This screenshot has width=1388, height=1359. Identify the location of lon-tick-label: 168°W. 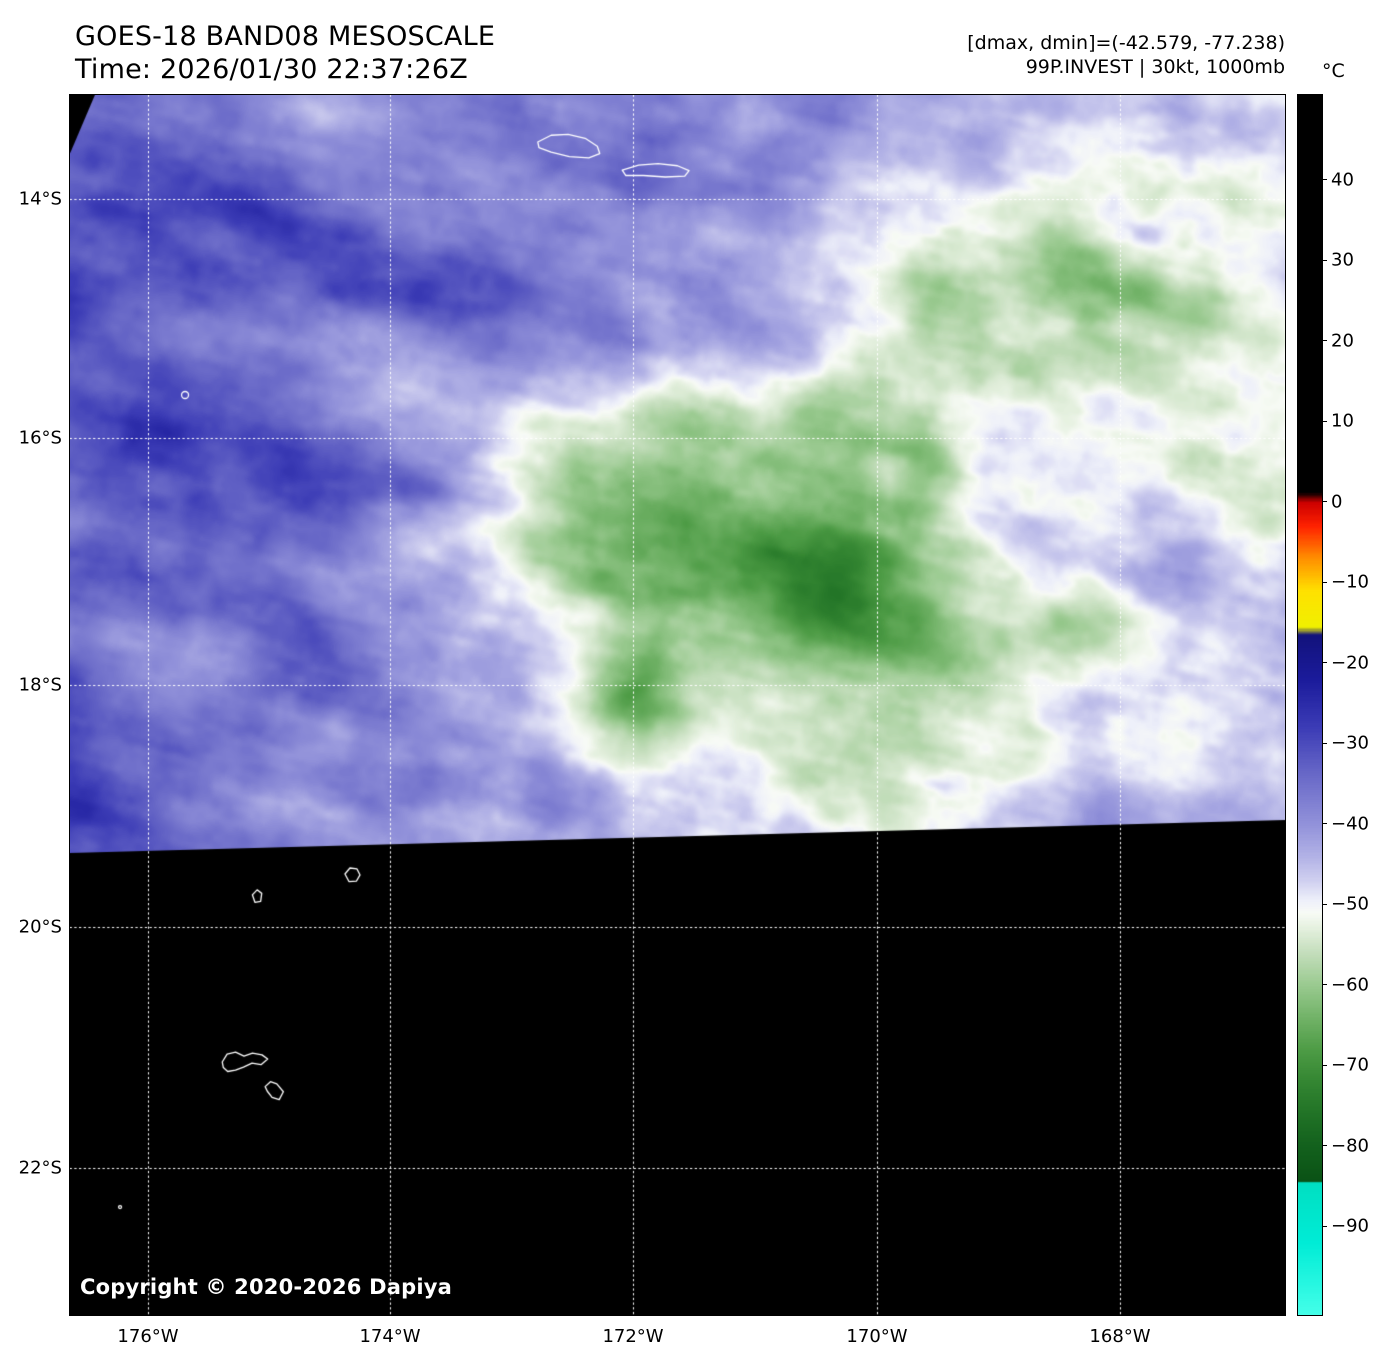
(1120, 1336).